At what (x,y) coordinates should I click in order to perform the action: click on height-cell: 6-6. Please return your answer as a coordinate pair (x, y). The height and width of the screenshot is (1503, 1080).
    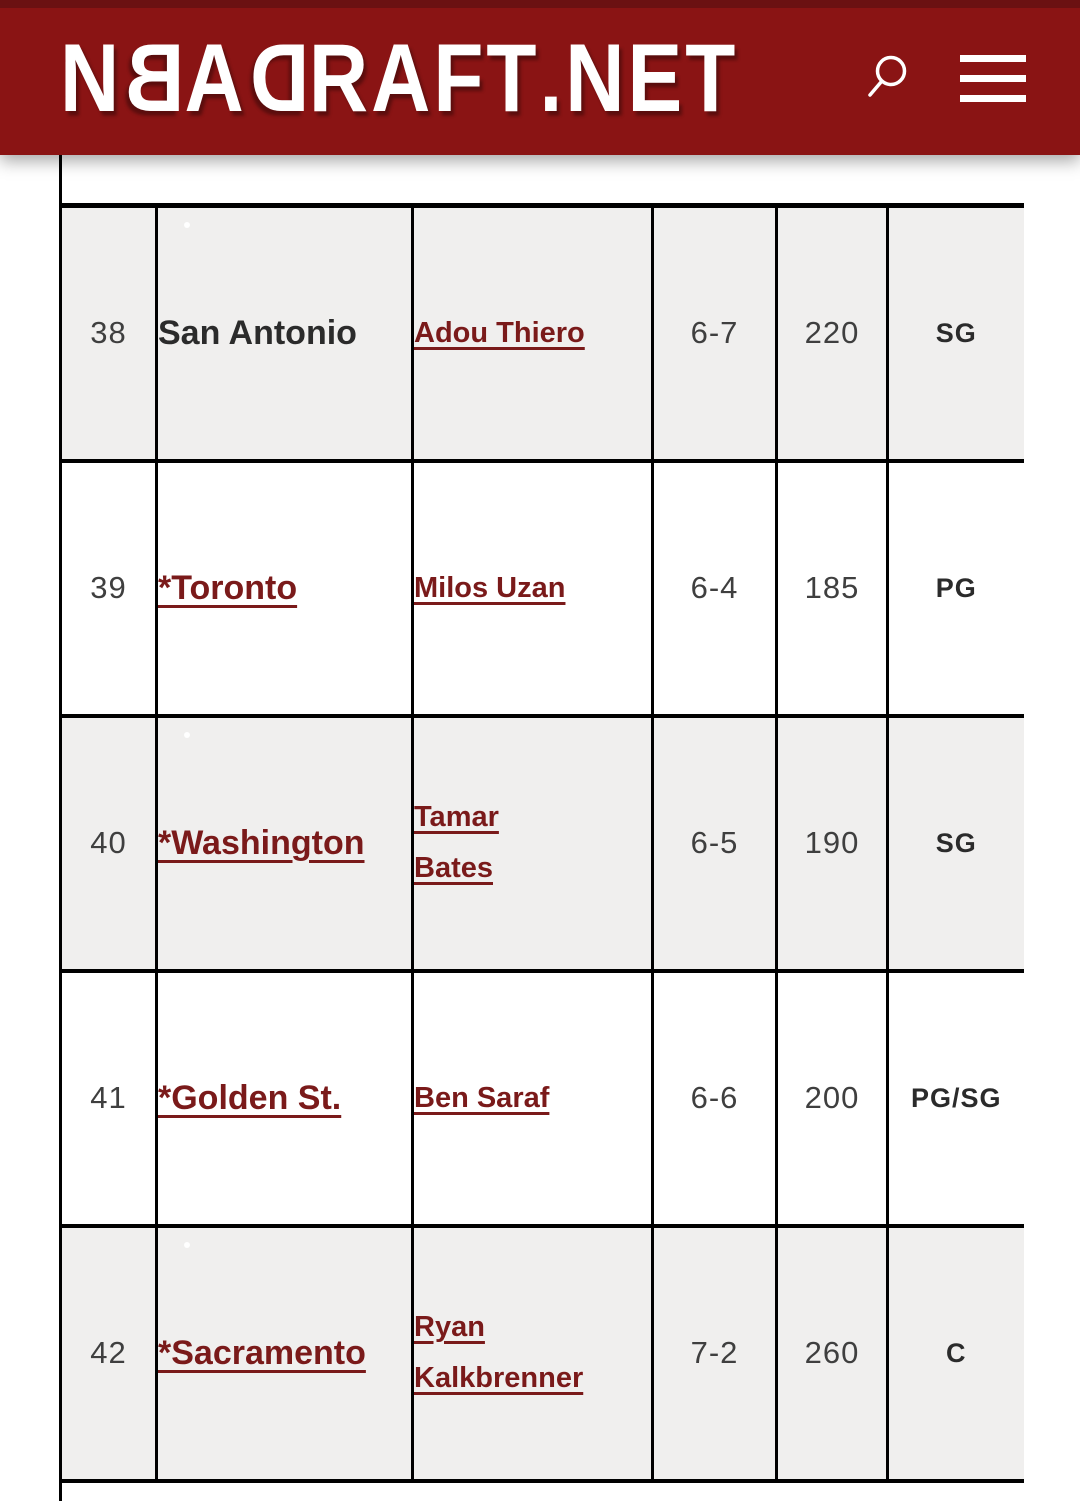
    Looking at the image, I should click on (714, 1098).